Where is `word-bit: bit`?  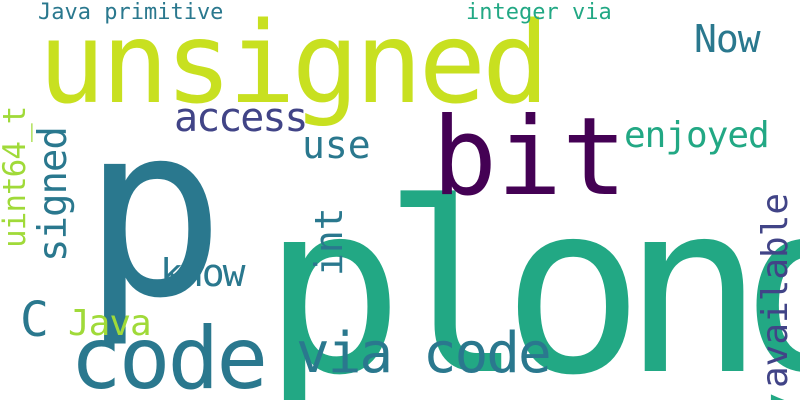 word-bit: bit is located at coordinates (530, 157).